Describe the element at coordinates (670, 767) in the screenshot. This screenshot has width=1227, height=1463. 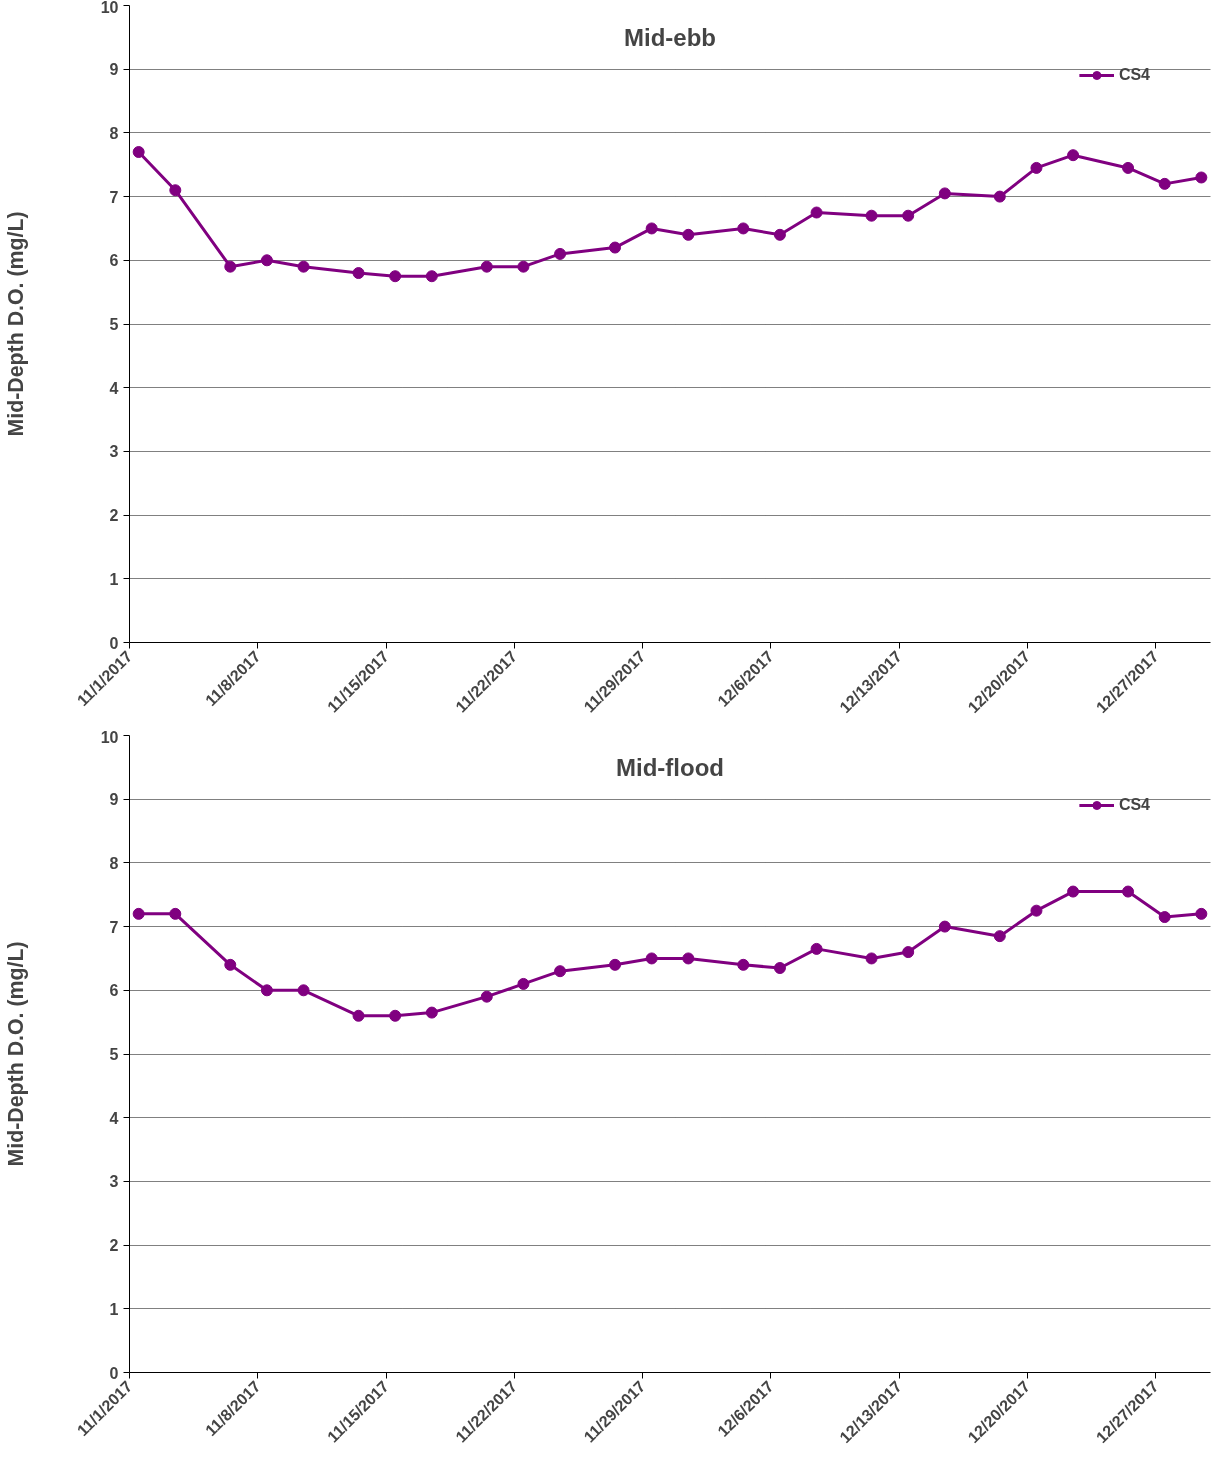
I see `text: Mid-flood` at that location.